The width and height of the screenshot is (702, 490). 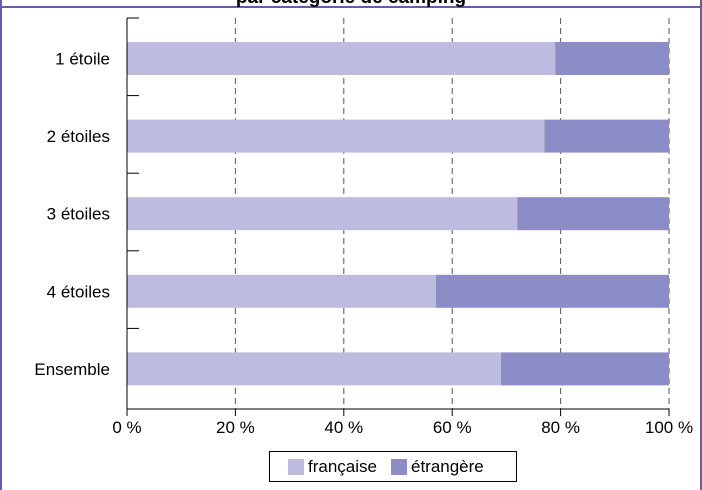 I want to click on legend-label-francaise: française, so click(x=342, y=466).